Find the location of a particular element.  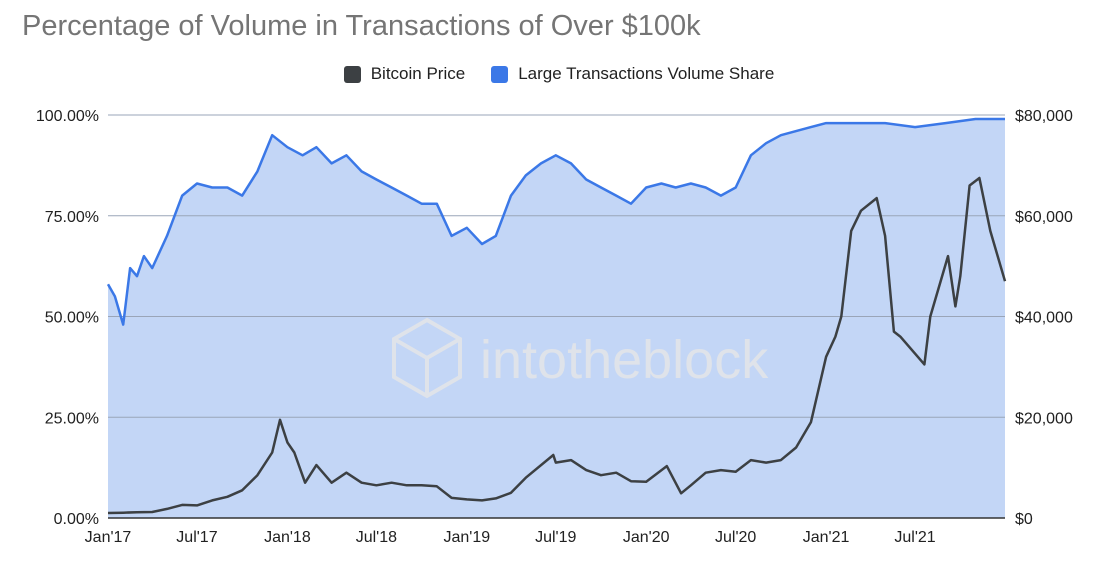

x-tick-label: Jan'17 is located at coordinates (108, 537).